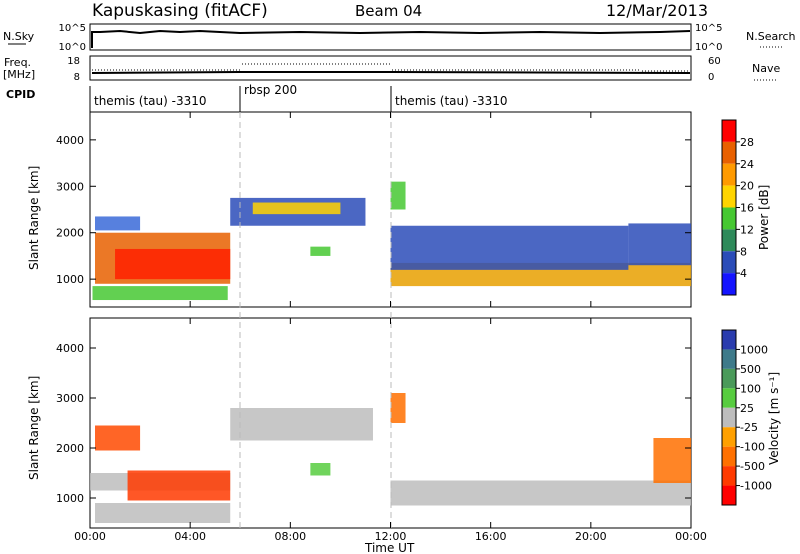 The height and width of the screenshot is (554, 800). Describe the element at coordinates (766, 68) in the screenshot. I see `nave-label: Nave` at that location.